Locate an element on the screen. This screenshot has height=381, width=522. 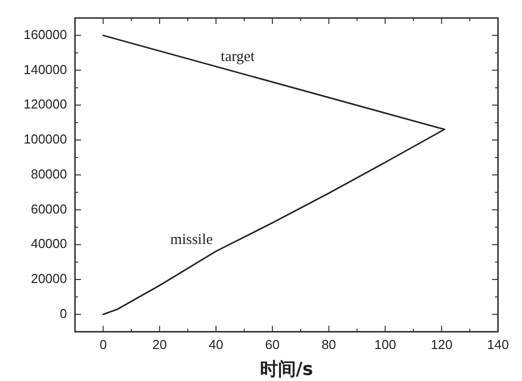
x-axis-title: 时间/s is located at coordinates (287, 369).